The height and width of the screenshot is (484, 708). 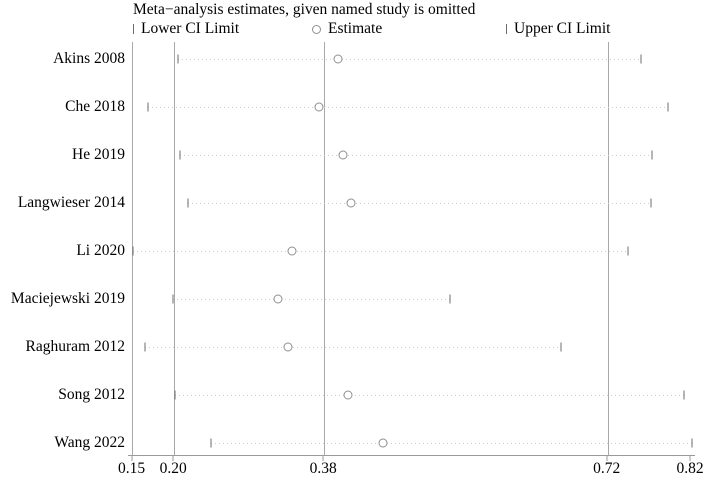 I want to click on study-label: Langwieser 2014, so click(x=71, y=203).